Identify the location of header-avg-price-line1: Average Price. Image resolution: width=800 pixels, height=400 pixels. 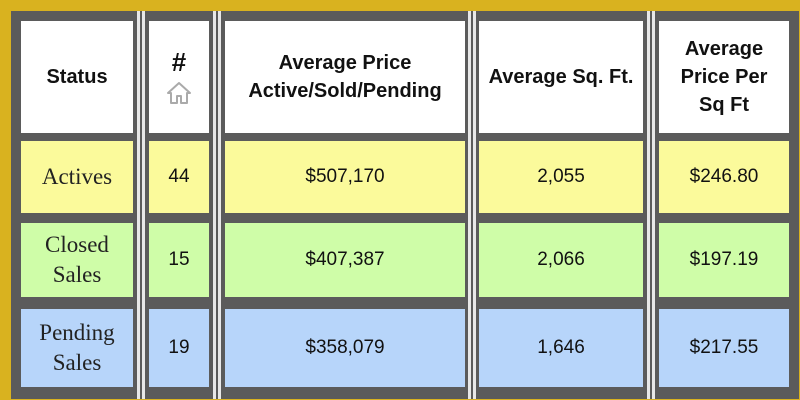
(345, 63).